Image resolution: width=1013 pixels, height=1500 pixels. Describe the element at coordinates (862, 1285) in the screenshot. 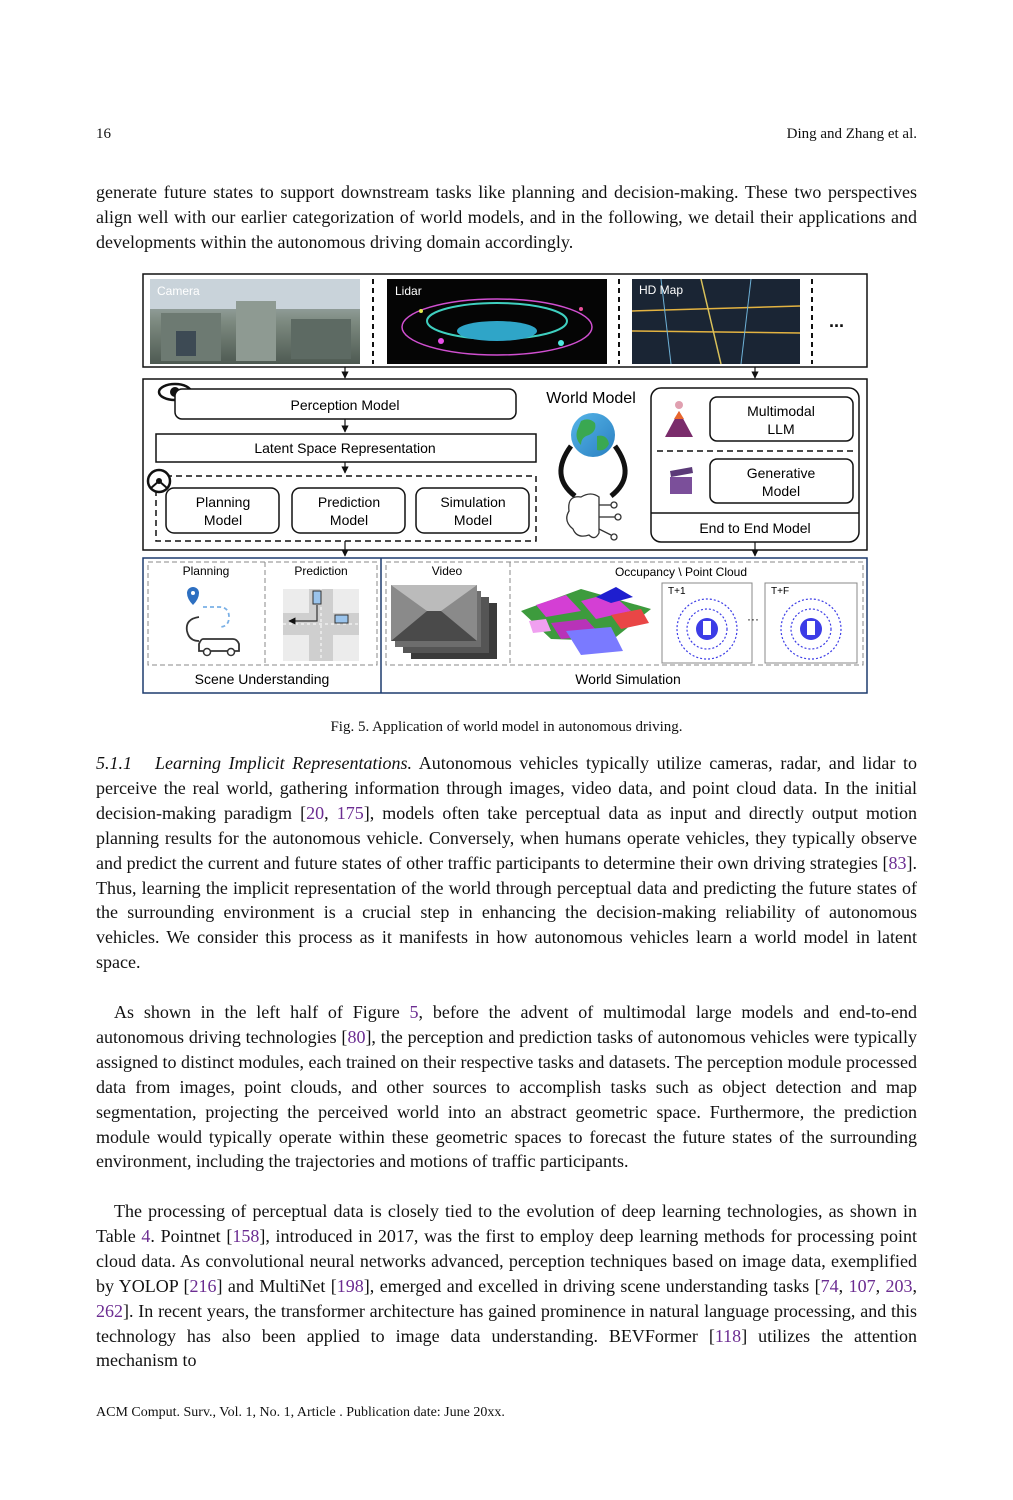

I see `citation-link: 107` at that location.